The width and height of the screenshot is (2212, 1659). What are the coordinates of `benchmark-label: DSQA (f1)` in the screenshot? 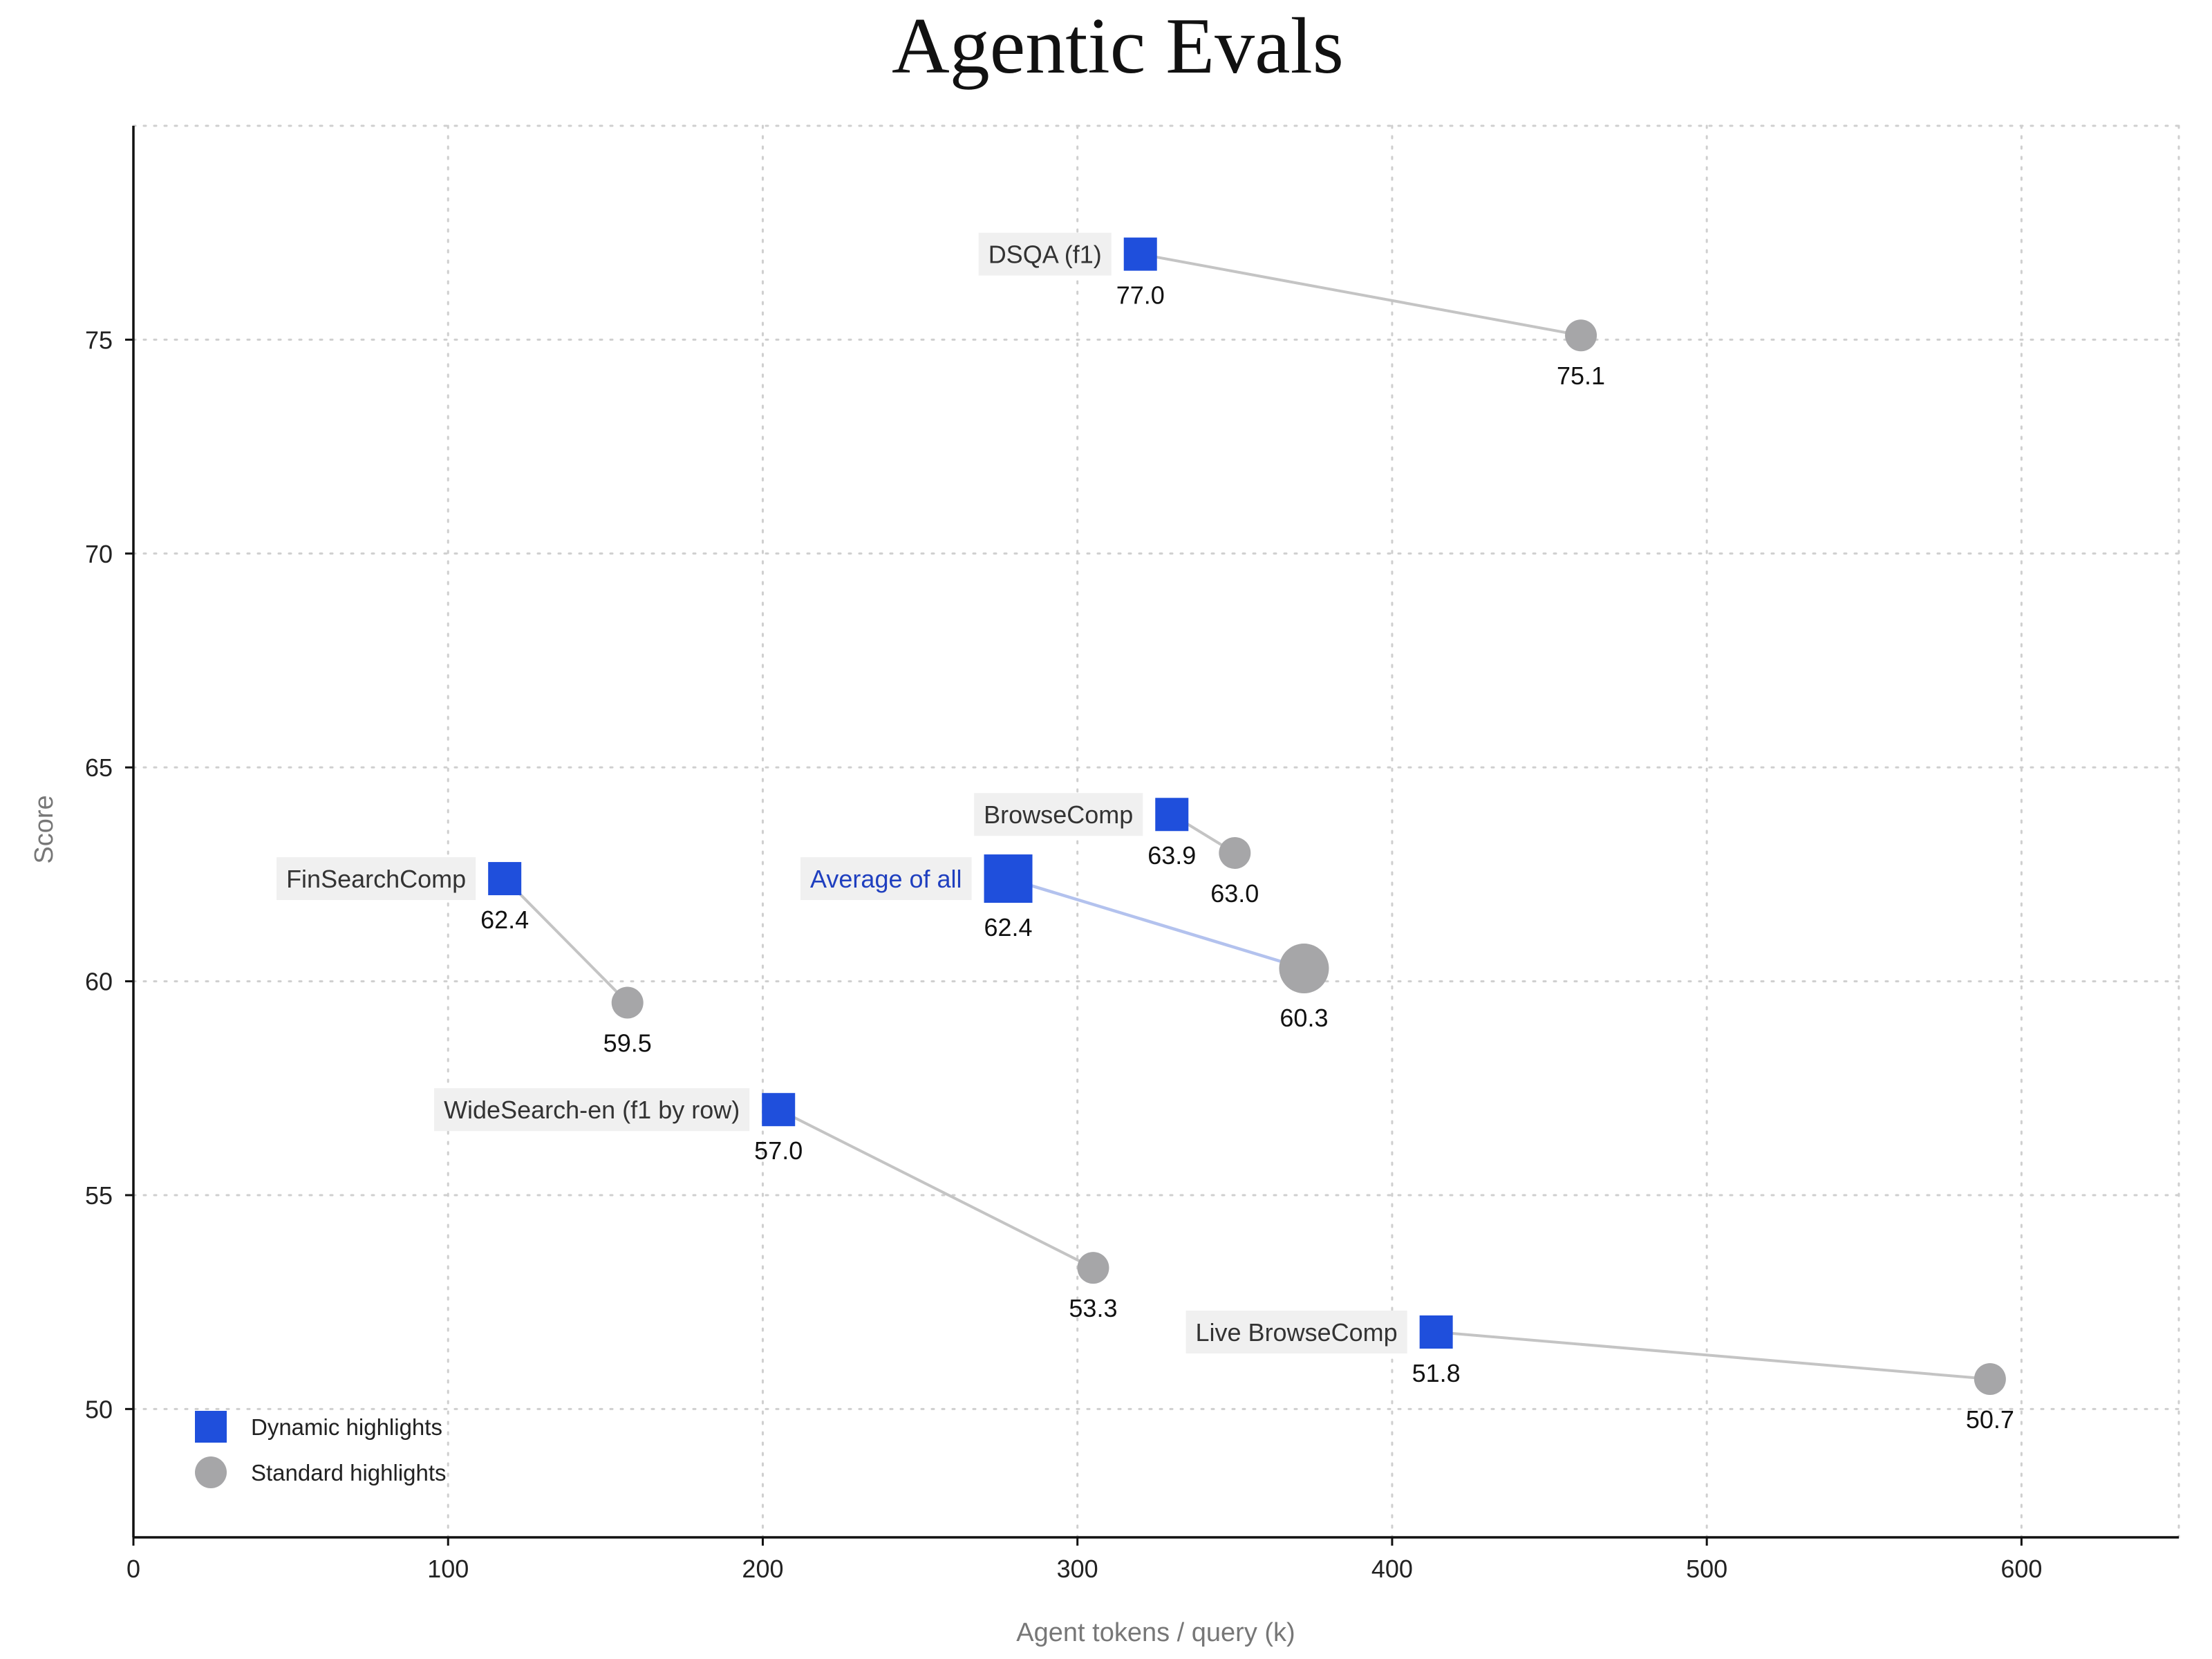 It's located at (1045, 255).